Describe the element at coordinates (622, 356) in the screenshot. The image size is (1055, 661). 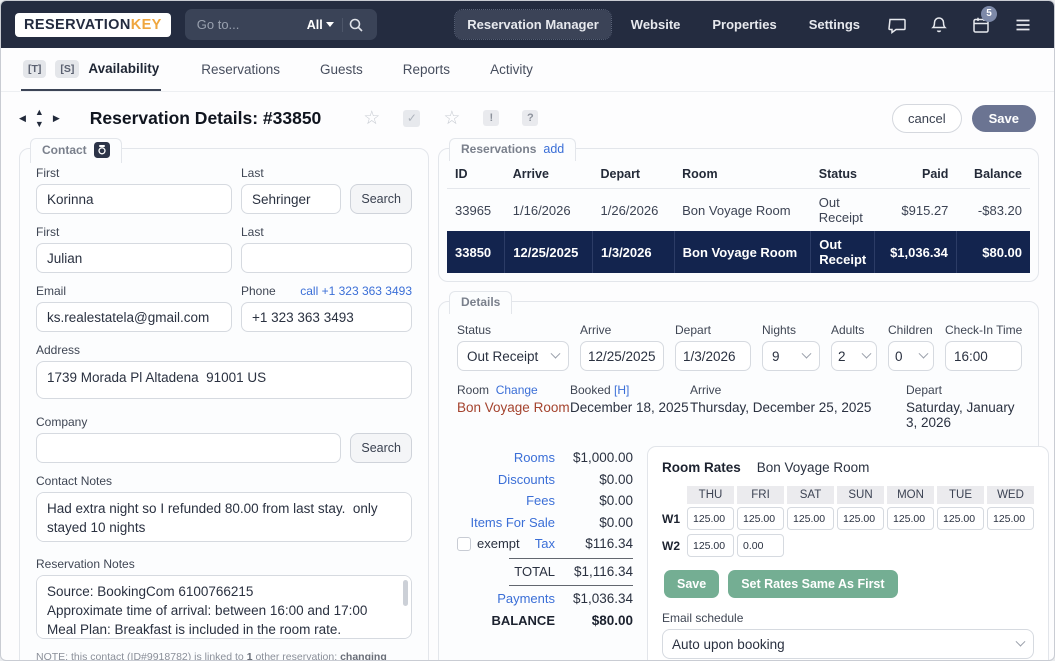
I see `arrive-input` at that location.